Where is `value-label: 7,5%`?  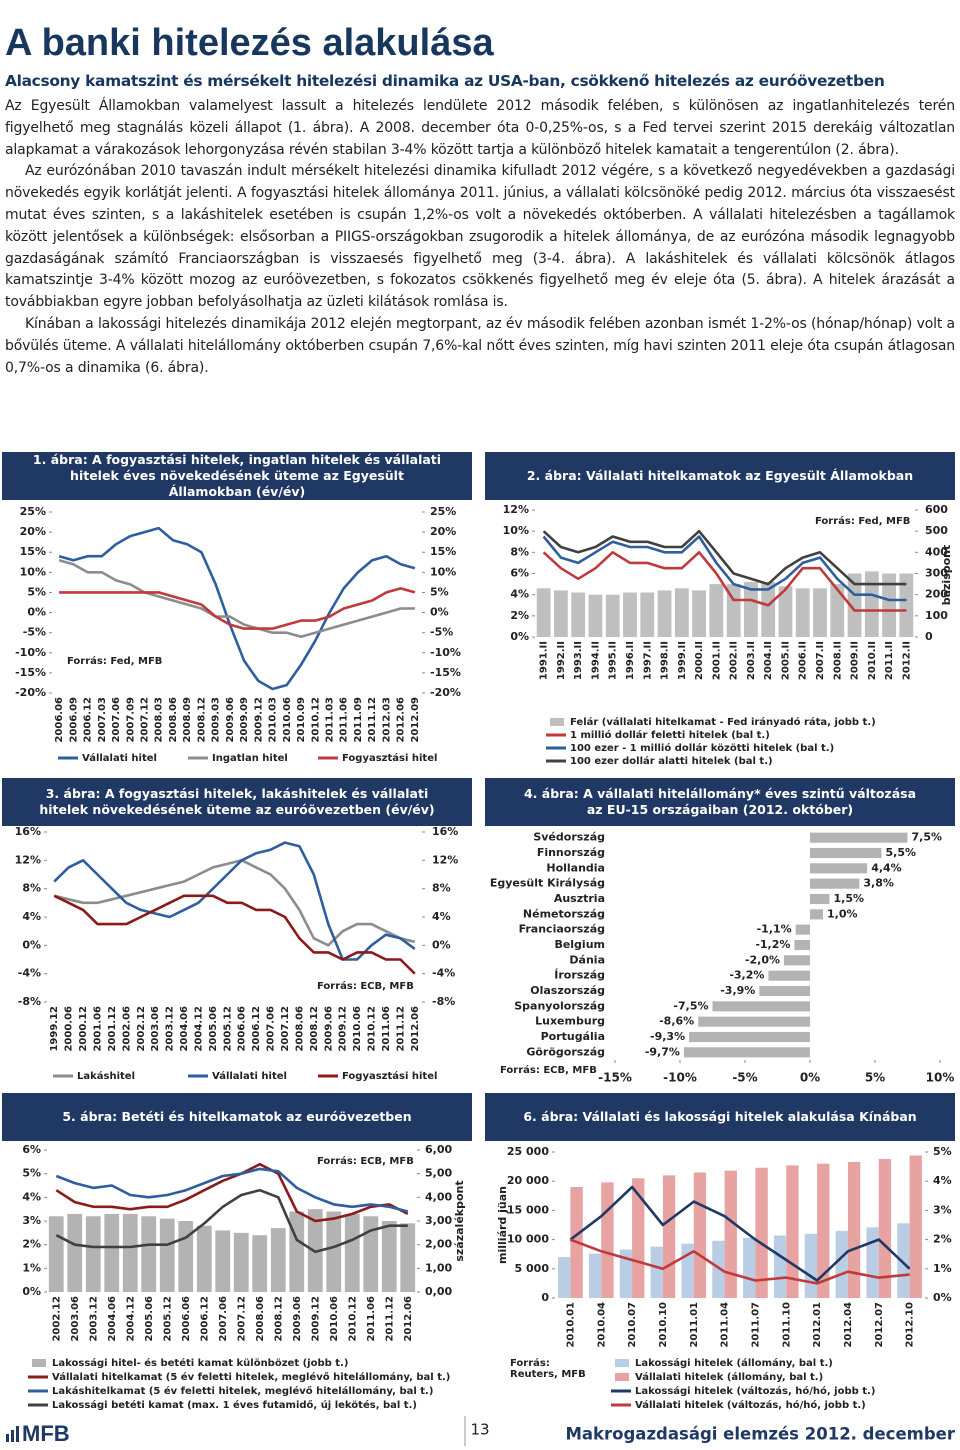 value-label: 7,5% is located at coordinates (927, 837).